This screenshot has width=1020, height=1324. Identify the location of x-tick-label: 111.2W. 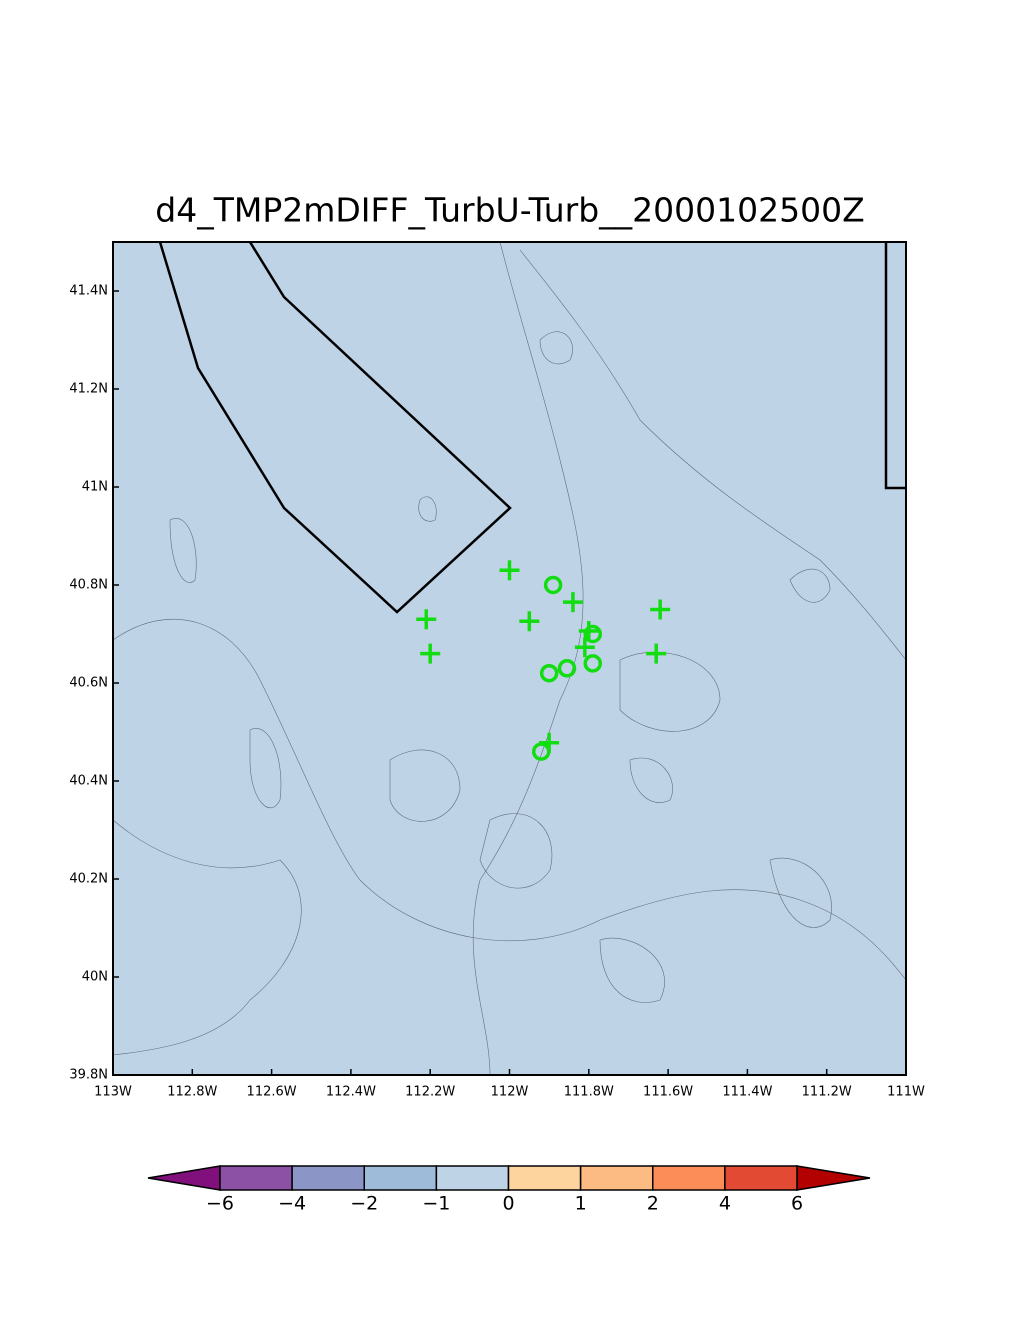
(827, 1092).